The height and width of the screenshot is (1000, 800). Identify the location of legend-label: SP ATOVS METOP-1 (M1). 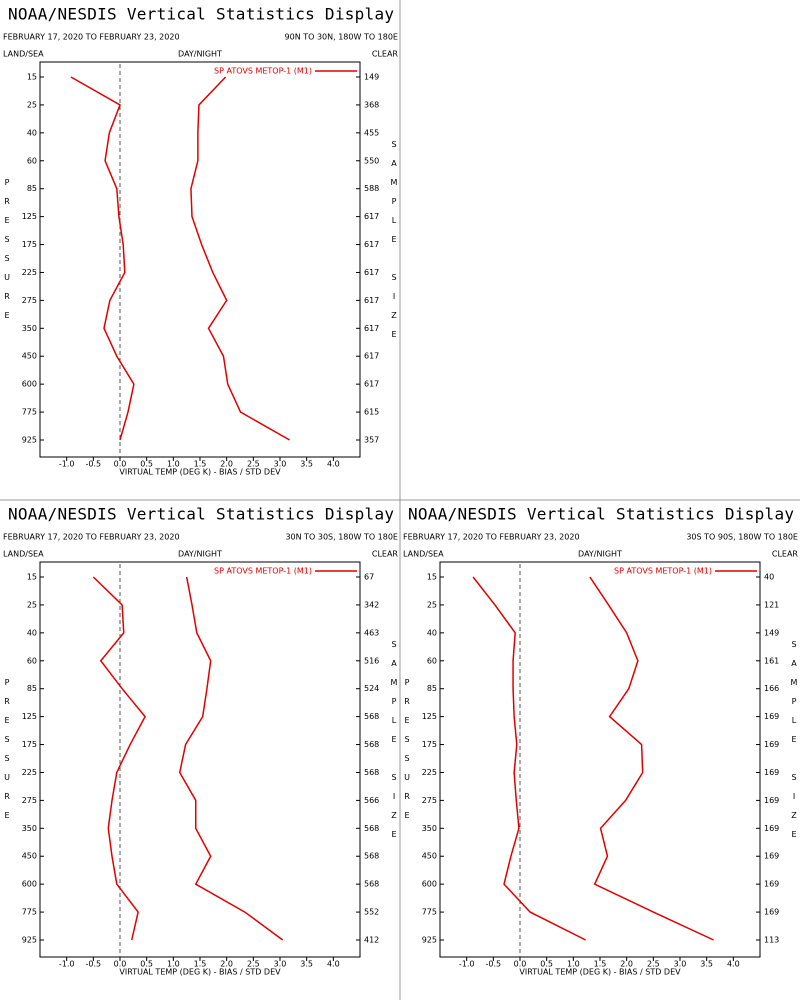
(663, 571).